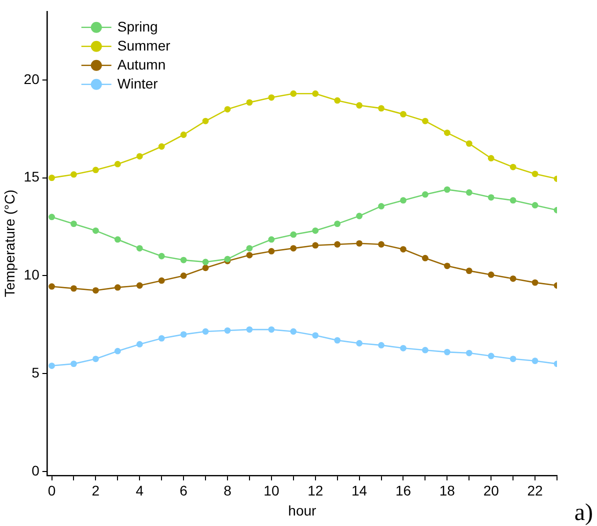 The image size is (597, 526). I want to click on x-tick-label: 22, so click(535, 490).